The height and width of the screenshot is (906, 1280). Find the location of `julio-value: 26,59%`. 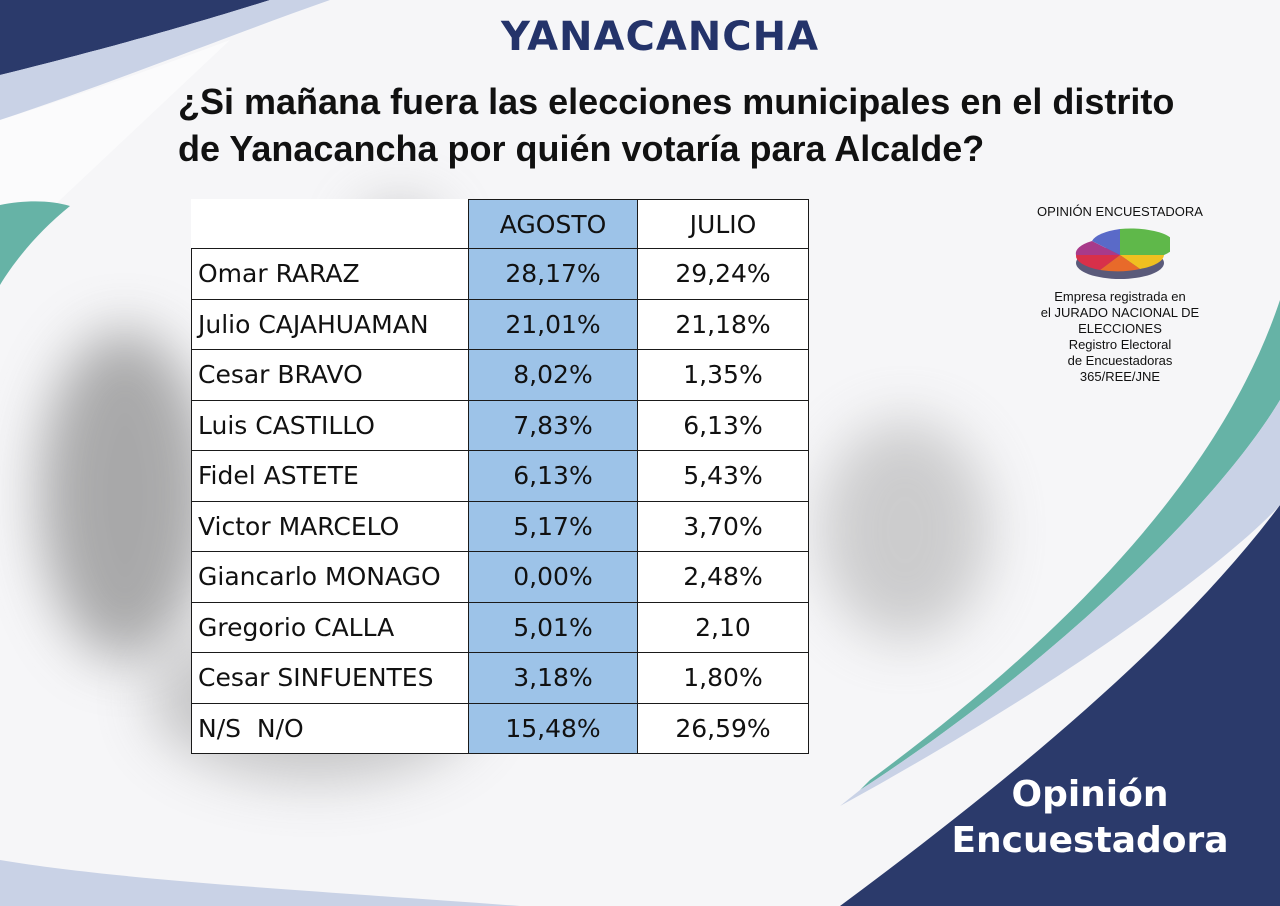

julio-value: 26,59% is located at coordinates (723, 728).